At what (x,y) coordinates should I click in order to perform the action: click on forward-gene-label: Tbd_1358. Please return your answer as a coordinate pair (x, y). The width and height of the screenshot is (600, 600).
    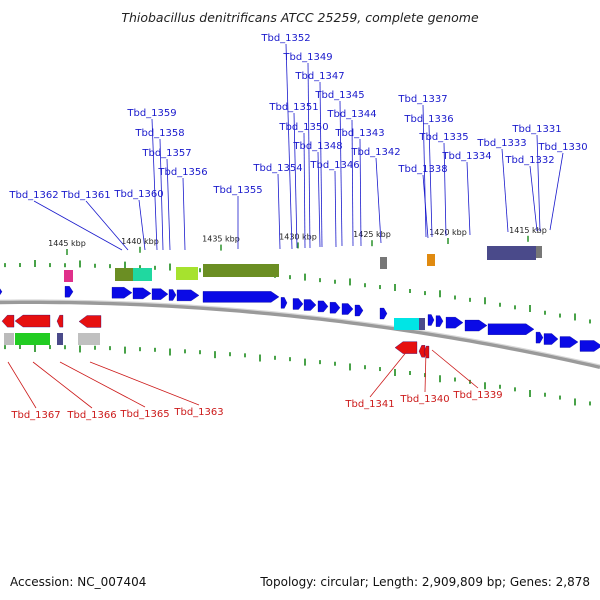
    Looking at the image, I should click on (159, 133).